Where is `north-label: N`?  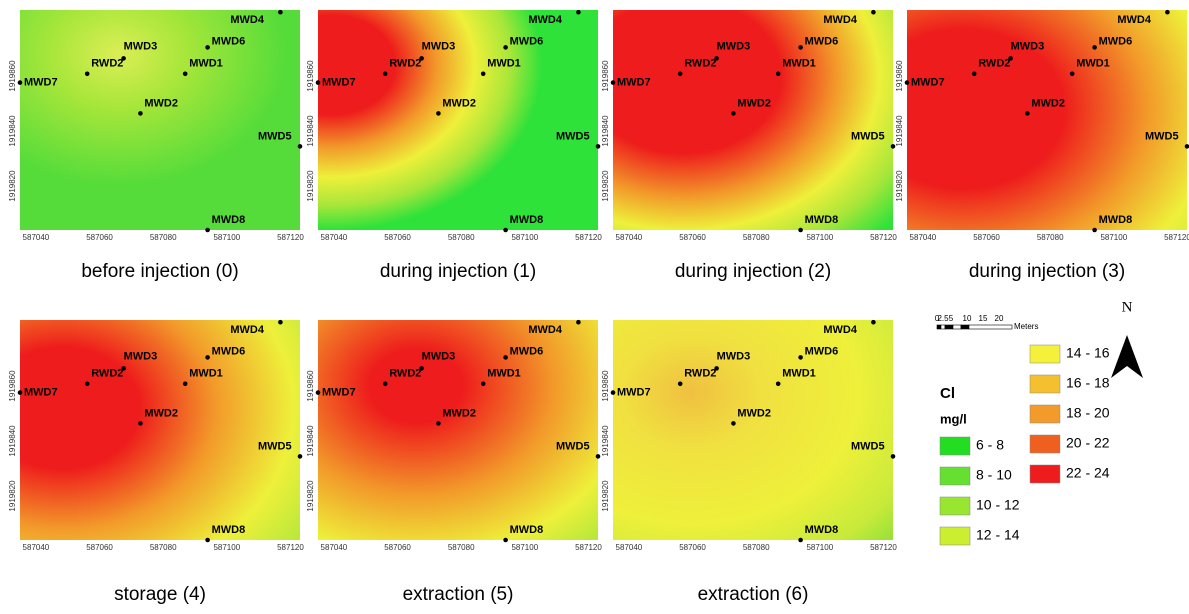 north-label: N is located at coordinates (1127, 307).